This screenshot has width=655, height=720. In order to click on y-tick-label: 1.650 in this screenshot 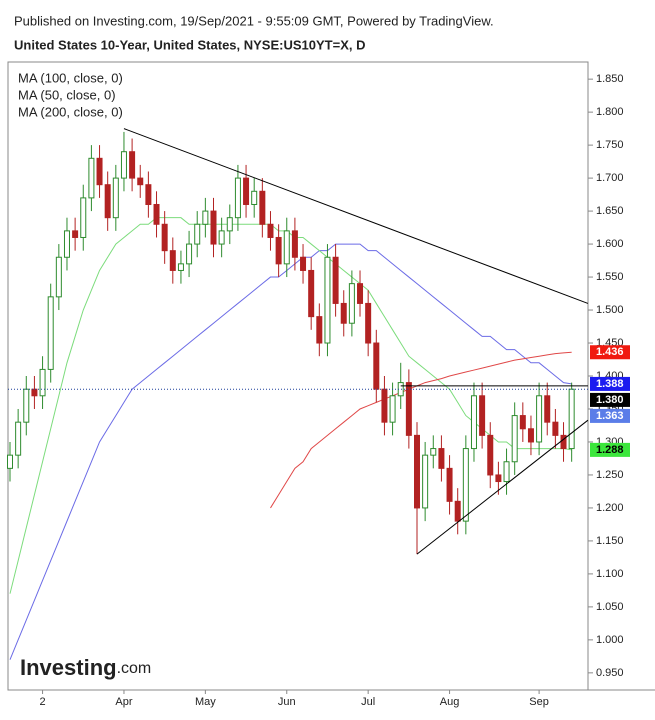, I will do `click(610, 211)`.